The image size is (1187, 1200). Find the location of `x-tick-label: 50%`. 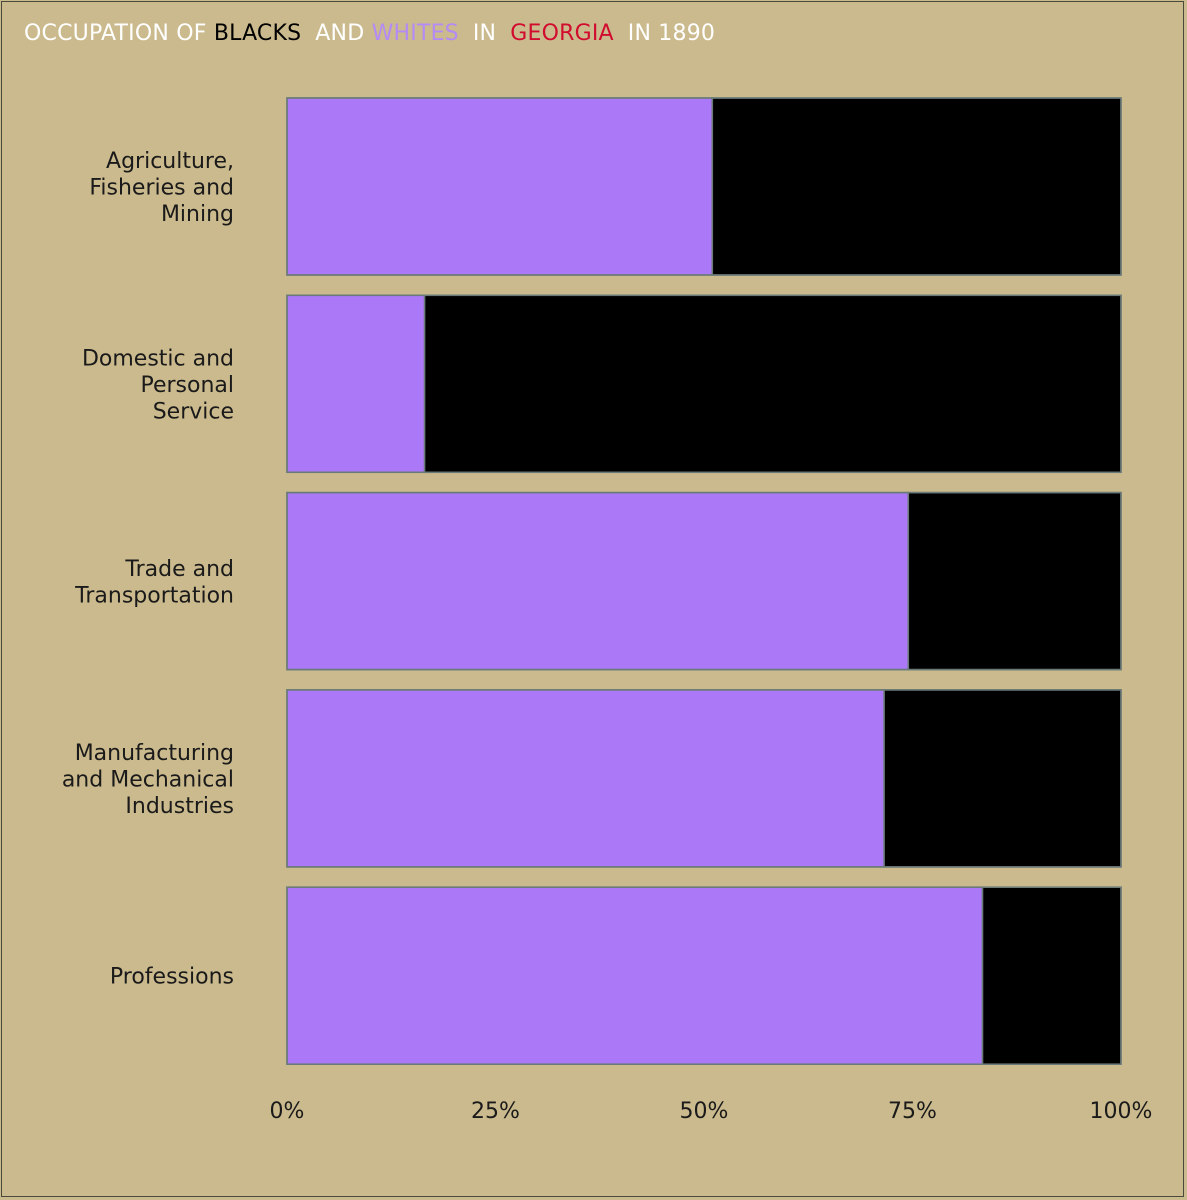

x-tick-label: 50% is located at coordinates (704, 1111).